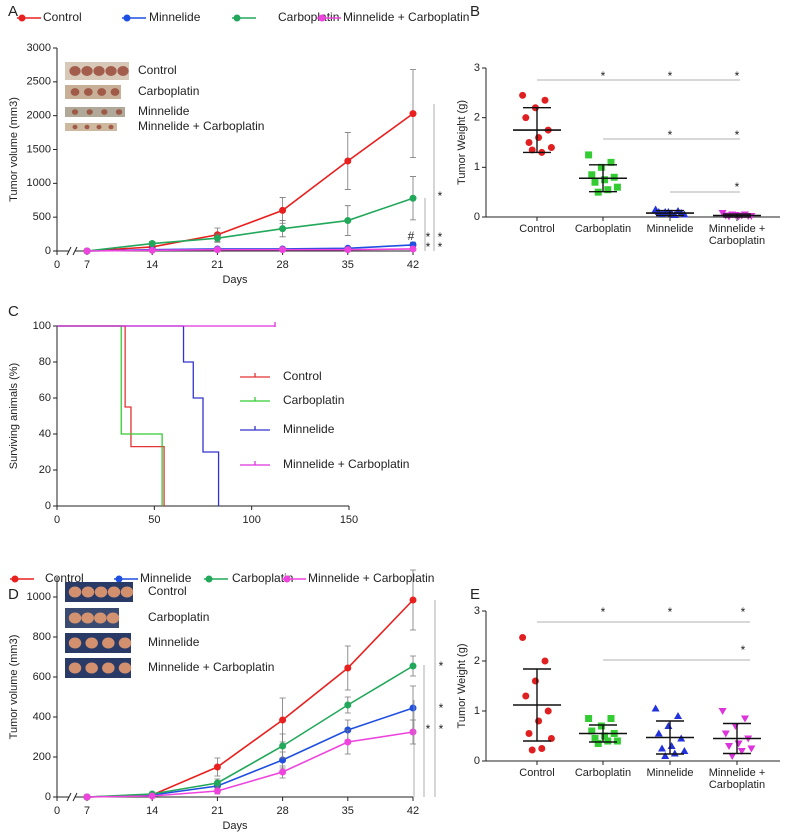 This screenshot has height=837, width=800. Describe the element at coordinates (462, 686) in the screenshot. I see `y-axis-label: Tumor Weight (g)` at that location.